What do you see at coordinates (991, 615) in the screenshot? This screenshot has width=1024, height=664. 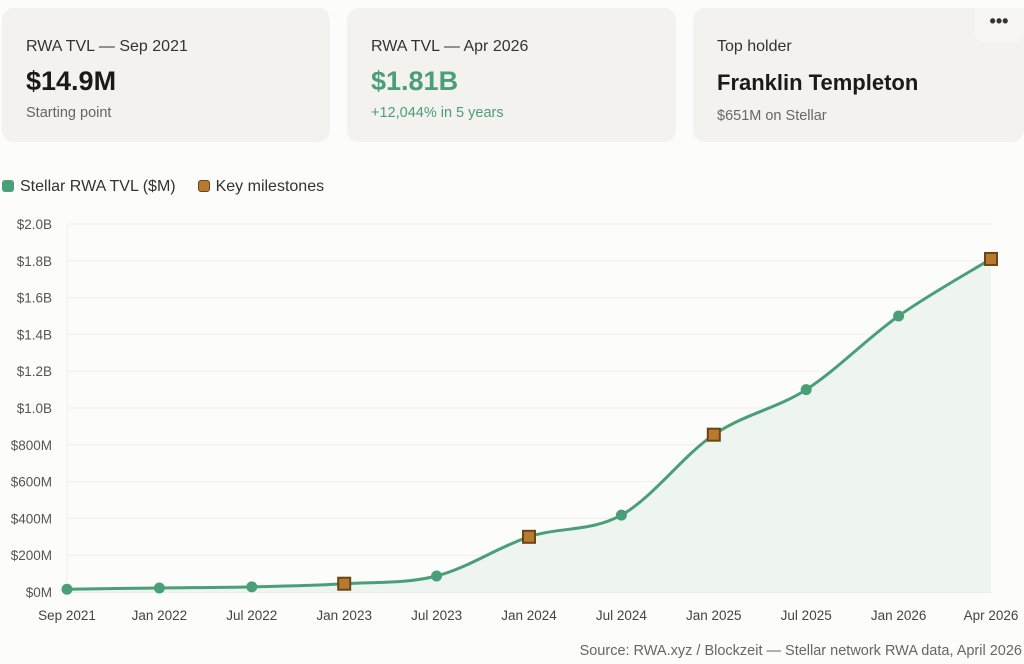 I see `x-tick-label: Apr 2026` at bounding box center [991, 615].